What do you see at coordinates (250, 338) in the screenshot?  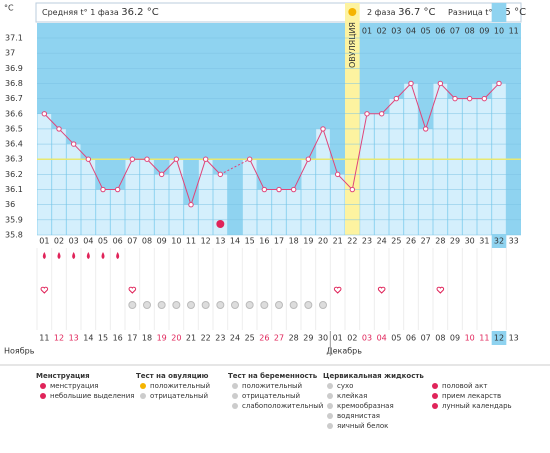 I see `date: 25` at bounding box center [250, 338].